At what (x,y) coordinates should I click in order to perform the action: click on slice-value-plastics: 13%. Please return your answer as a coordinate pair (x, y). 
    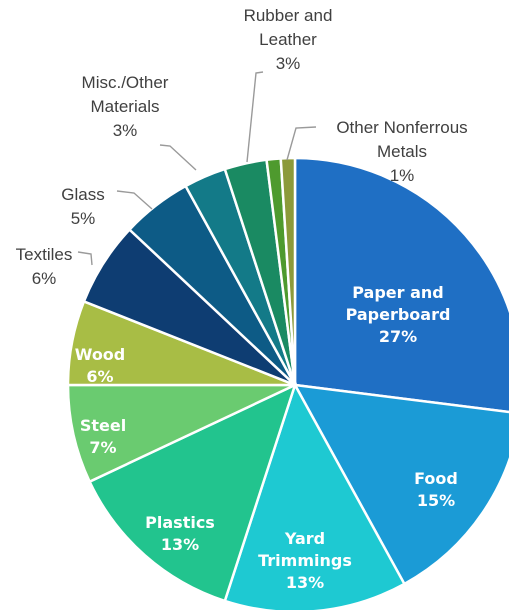
    Looking at the image, I should click on (180, 544).